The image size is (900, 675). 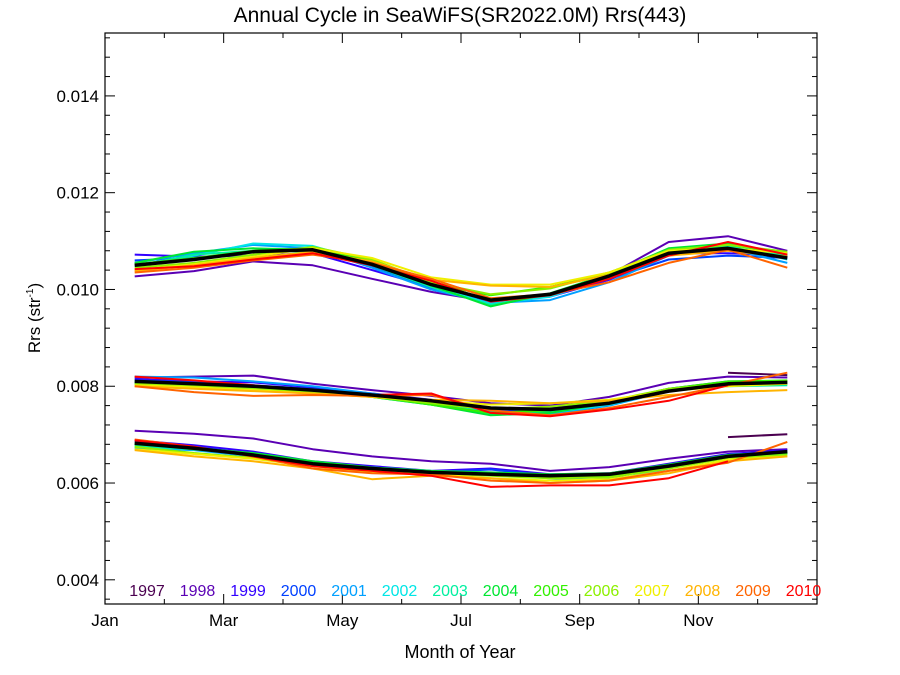 I want to click on y-axis-label: Rrs (str-1), so click(x=34, y=318).